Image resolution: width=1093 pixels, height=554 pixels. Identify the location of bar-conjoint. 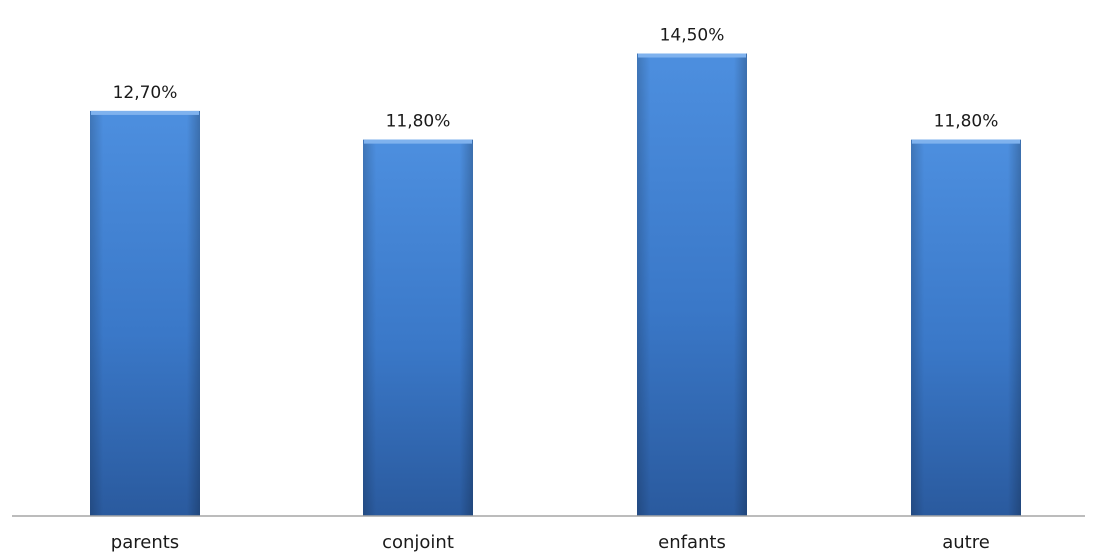
(418, 328).